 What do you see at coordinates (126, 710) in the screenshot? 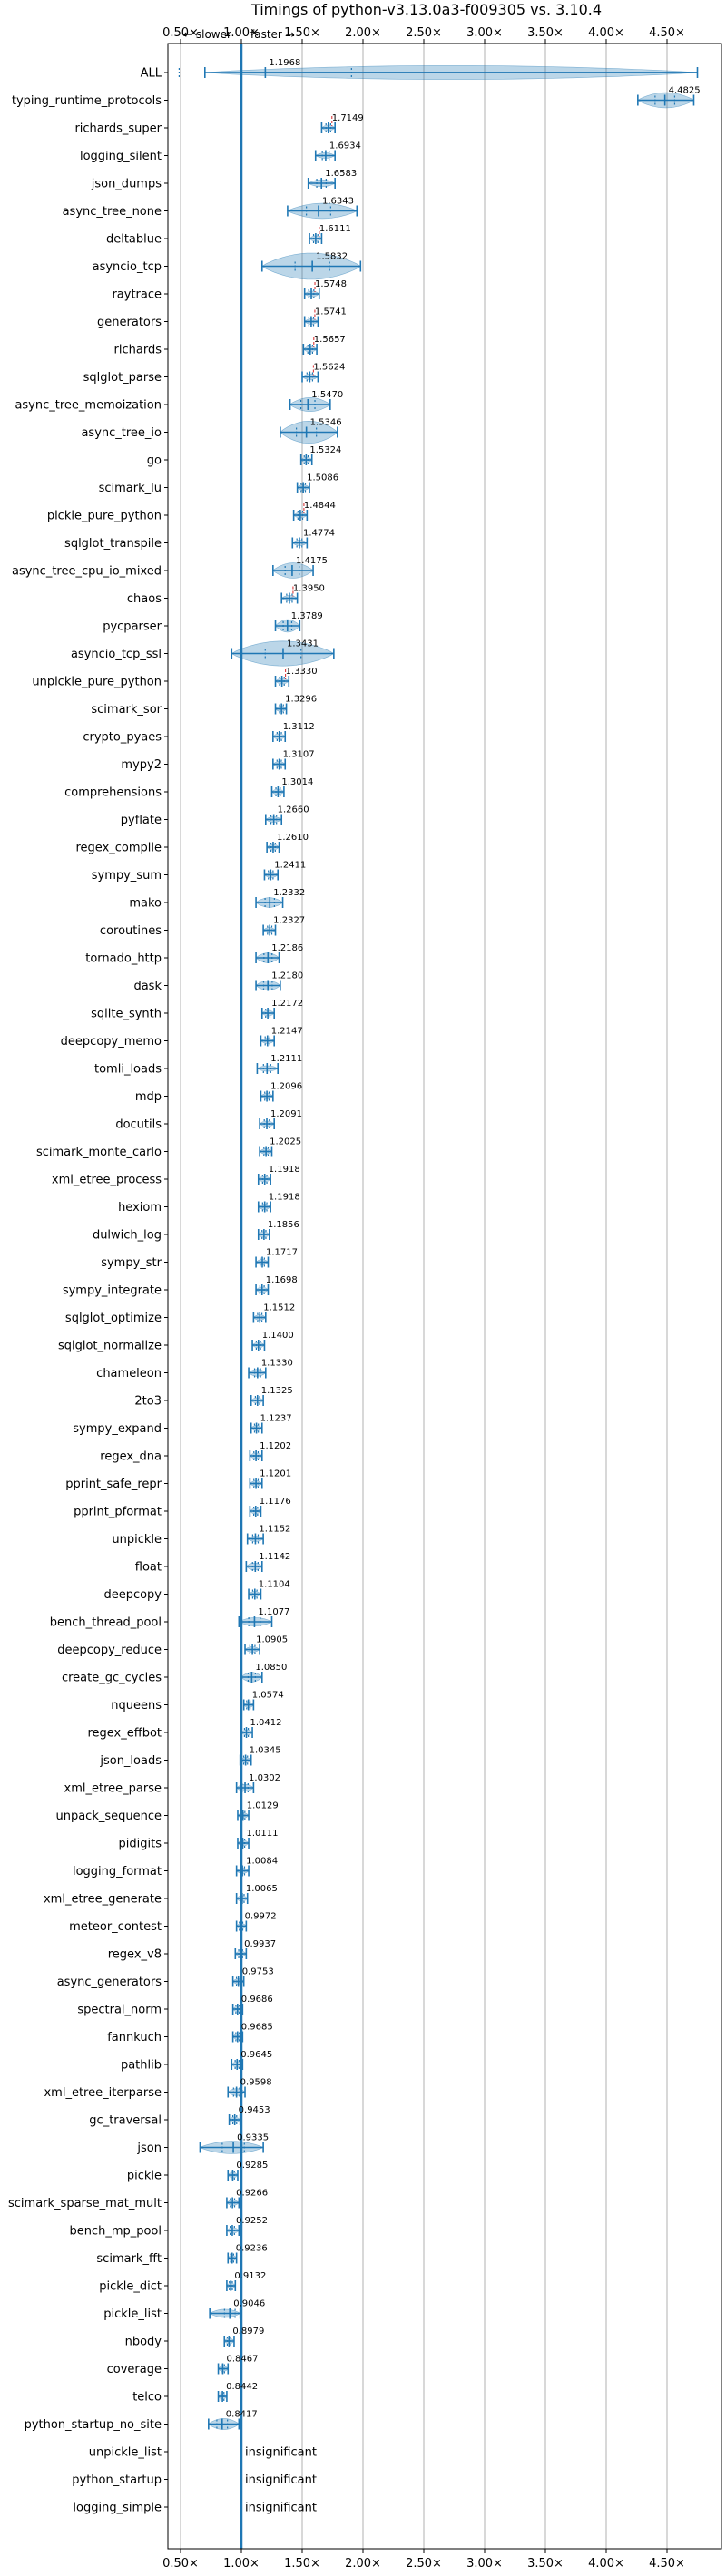
I see `benchmark-label: scimark_sor` at bounding box center [126, 710].